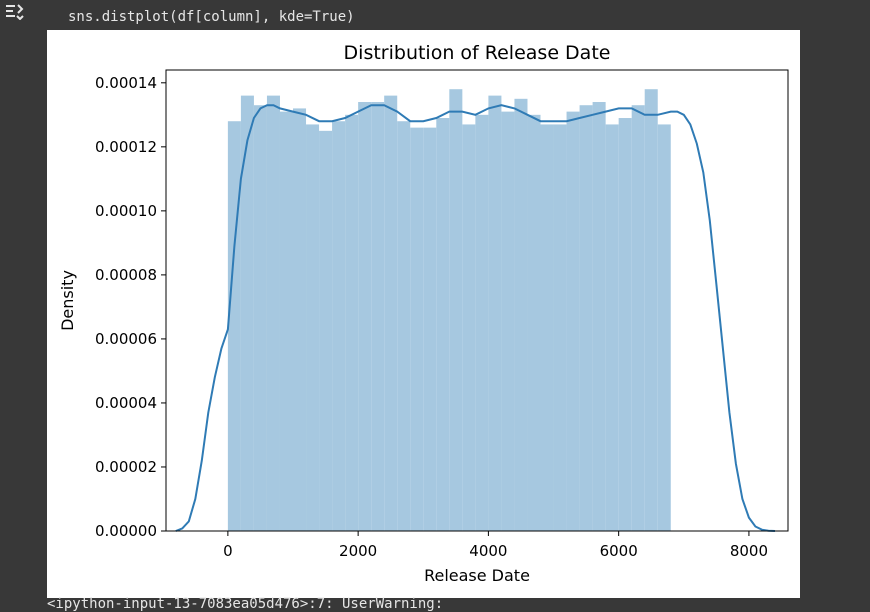 The height and width of the screenshot is (612, 870). I want to click on x-axis-label: Release Date, so click(477, 575).